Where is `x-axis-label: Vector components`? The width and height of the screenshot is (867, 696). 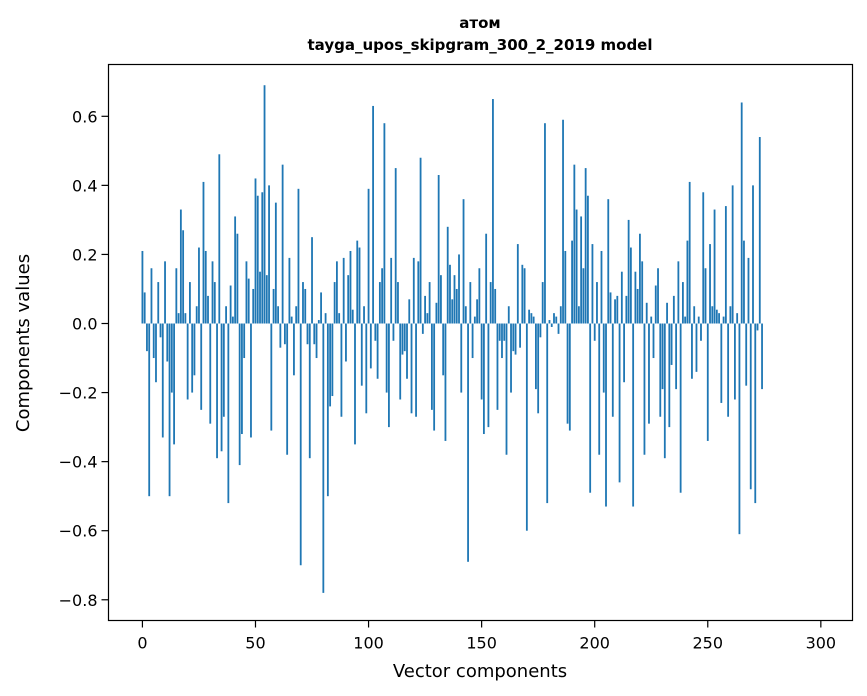
x-axis-label: Vector components is located at coordinates (480, 671).